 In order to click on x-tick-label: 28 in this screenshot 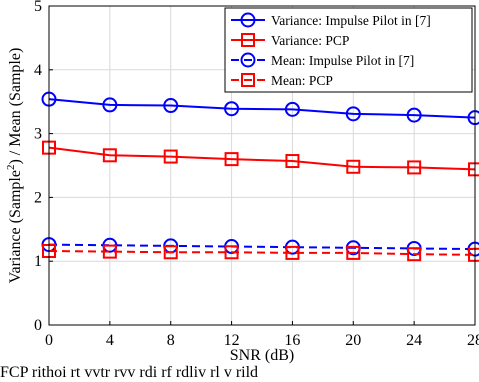, I will do `click(473, 340)`.